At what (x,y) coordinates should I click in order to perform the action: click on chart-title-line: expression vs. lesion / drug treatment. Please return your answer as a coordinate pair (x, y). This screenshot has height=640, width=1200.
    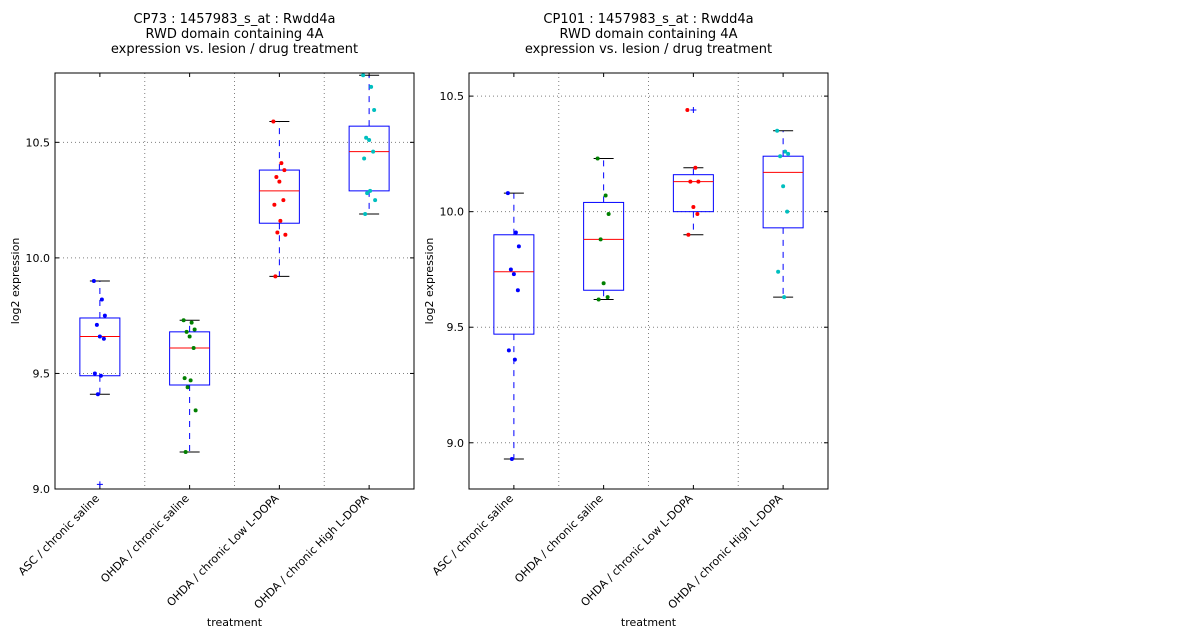
    Looking at the image, I should click on (234, 49).